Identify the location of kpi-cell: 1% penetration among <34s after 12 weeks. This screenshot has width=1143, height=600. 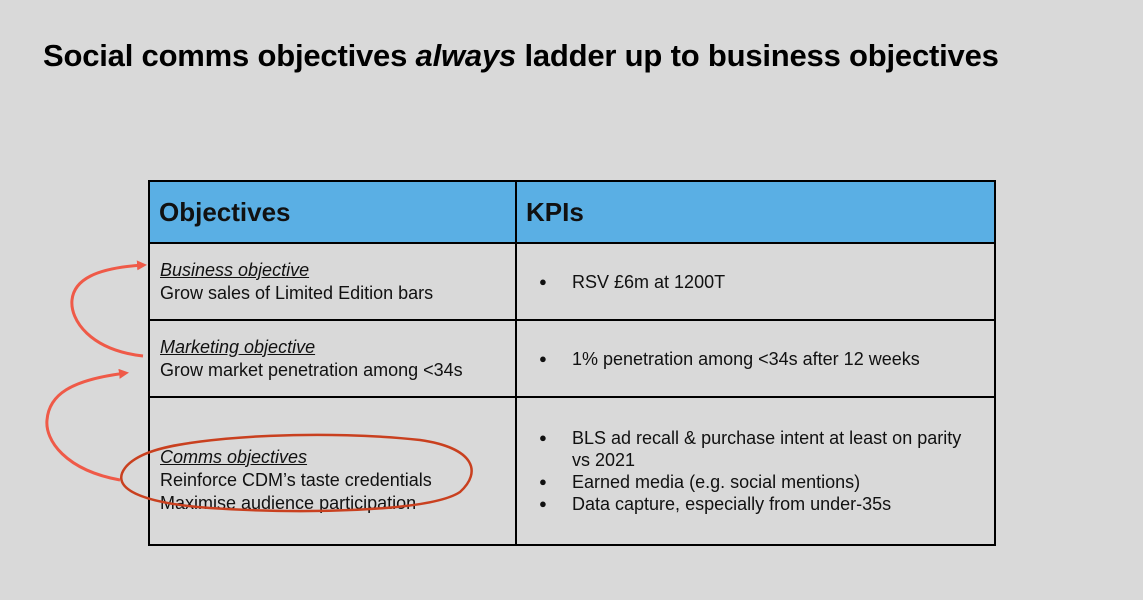
(755, 358).